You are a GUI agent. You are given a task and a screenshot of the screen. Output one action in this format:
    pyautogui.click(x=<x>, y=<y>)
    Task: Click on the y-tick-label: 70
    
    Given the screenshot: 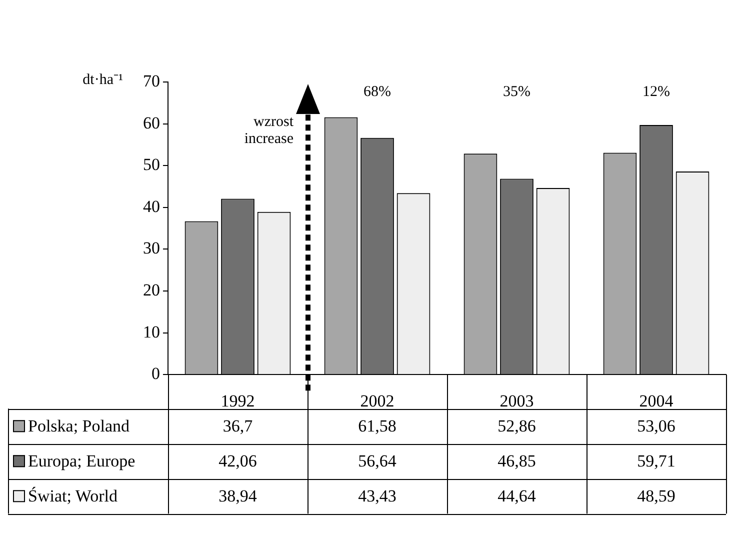 What is the action you would take?
    pyautogui.click(x=151, y=80)
    